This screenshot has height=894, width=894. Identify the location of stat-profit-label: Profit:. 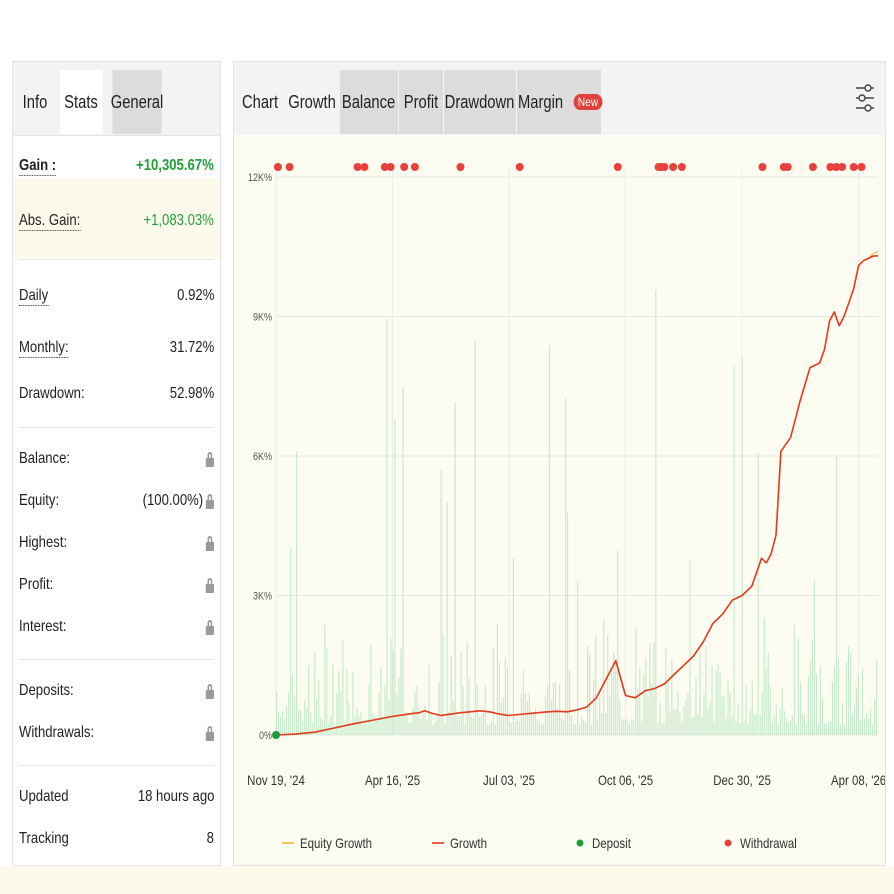
(36, 584).